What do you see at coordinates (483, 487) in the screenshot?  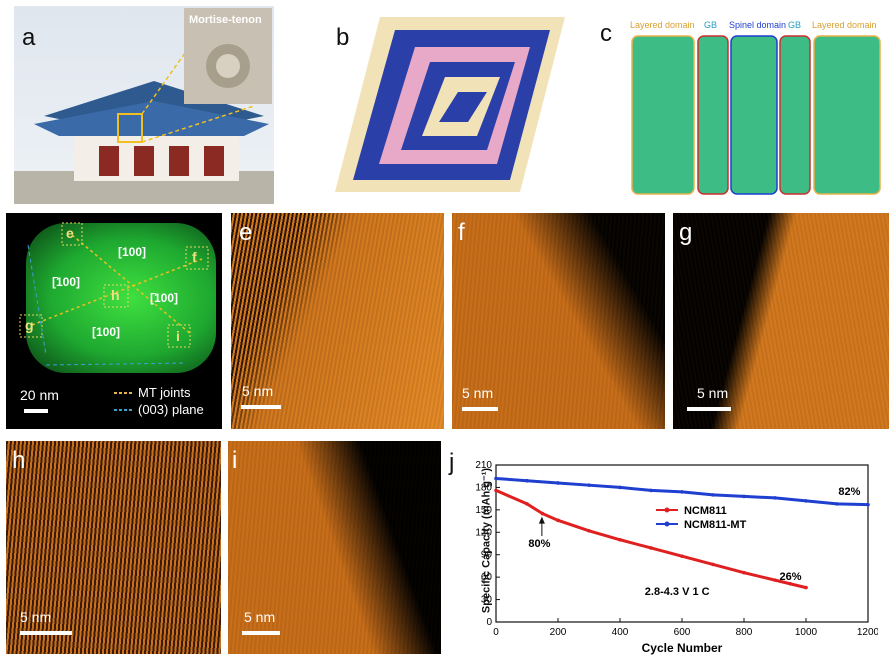 I see `y-tick-label: 180` at bounding box center [483, 487].